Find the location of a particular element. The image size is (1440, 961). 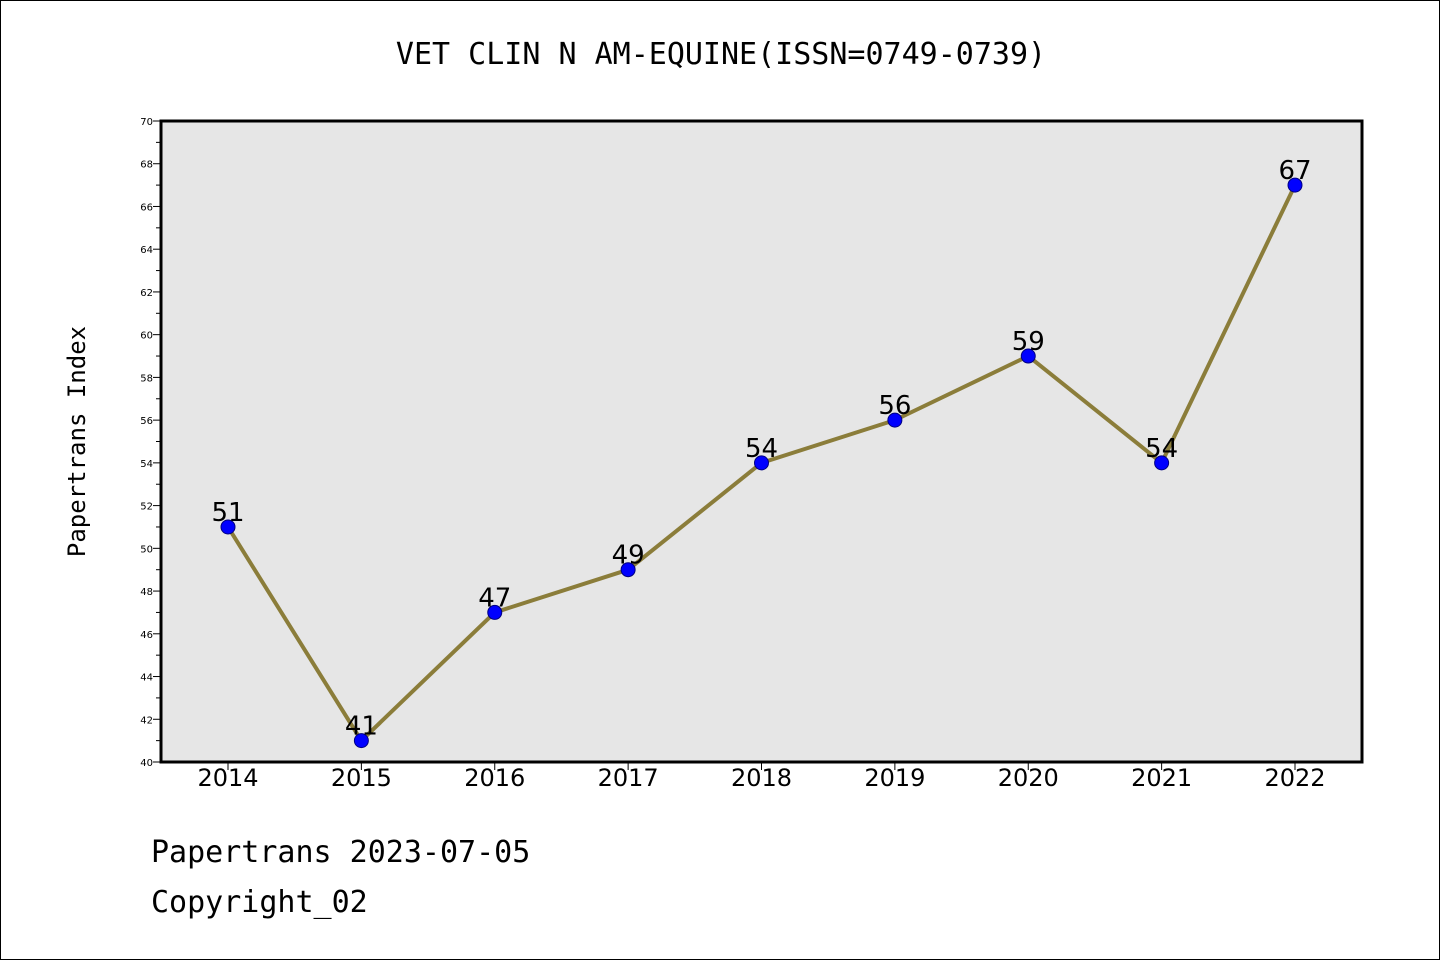

x-tick-label: 2014 is located at coordinates (227, 778).